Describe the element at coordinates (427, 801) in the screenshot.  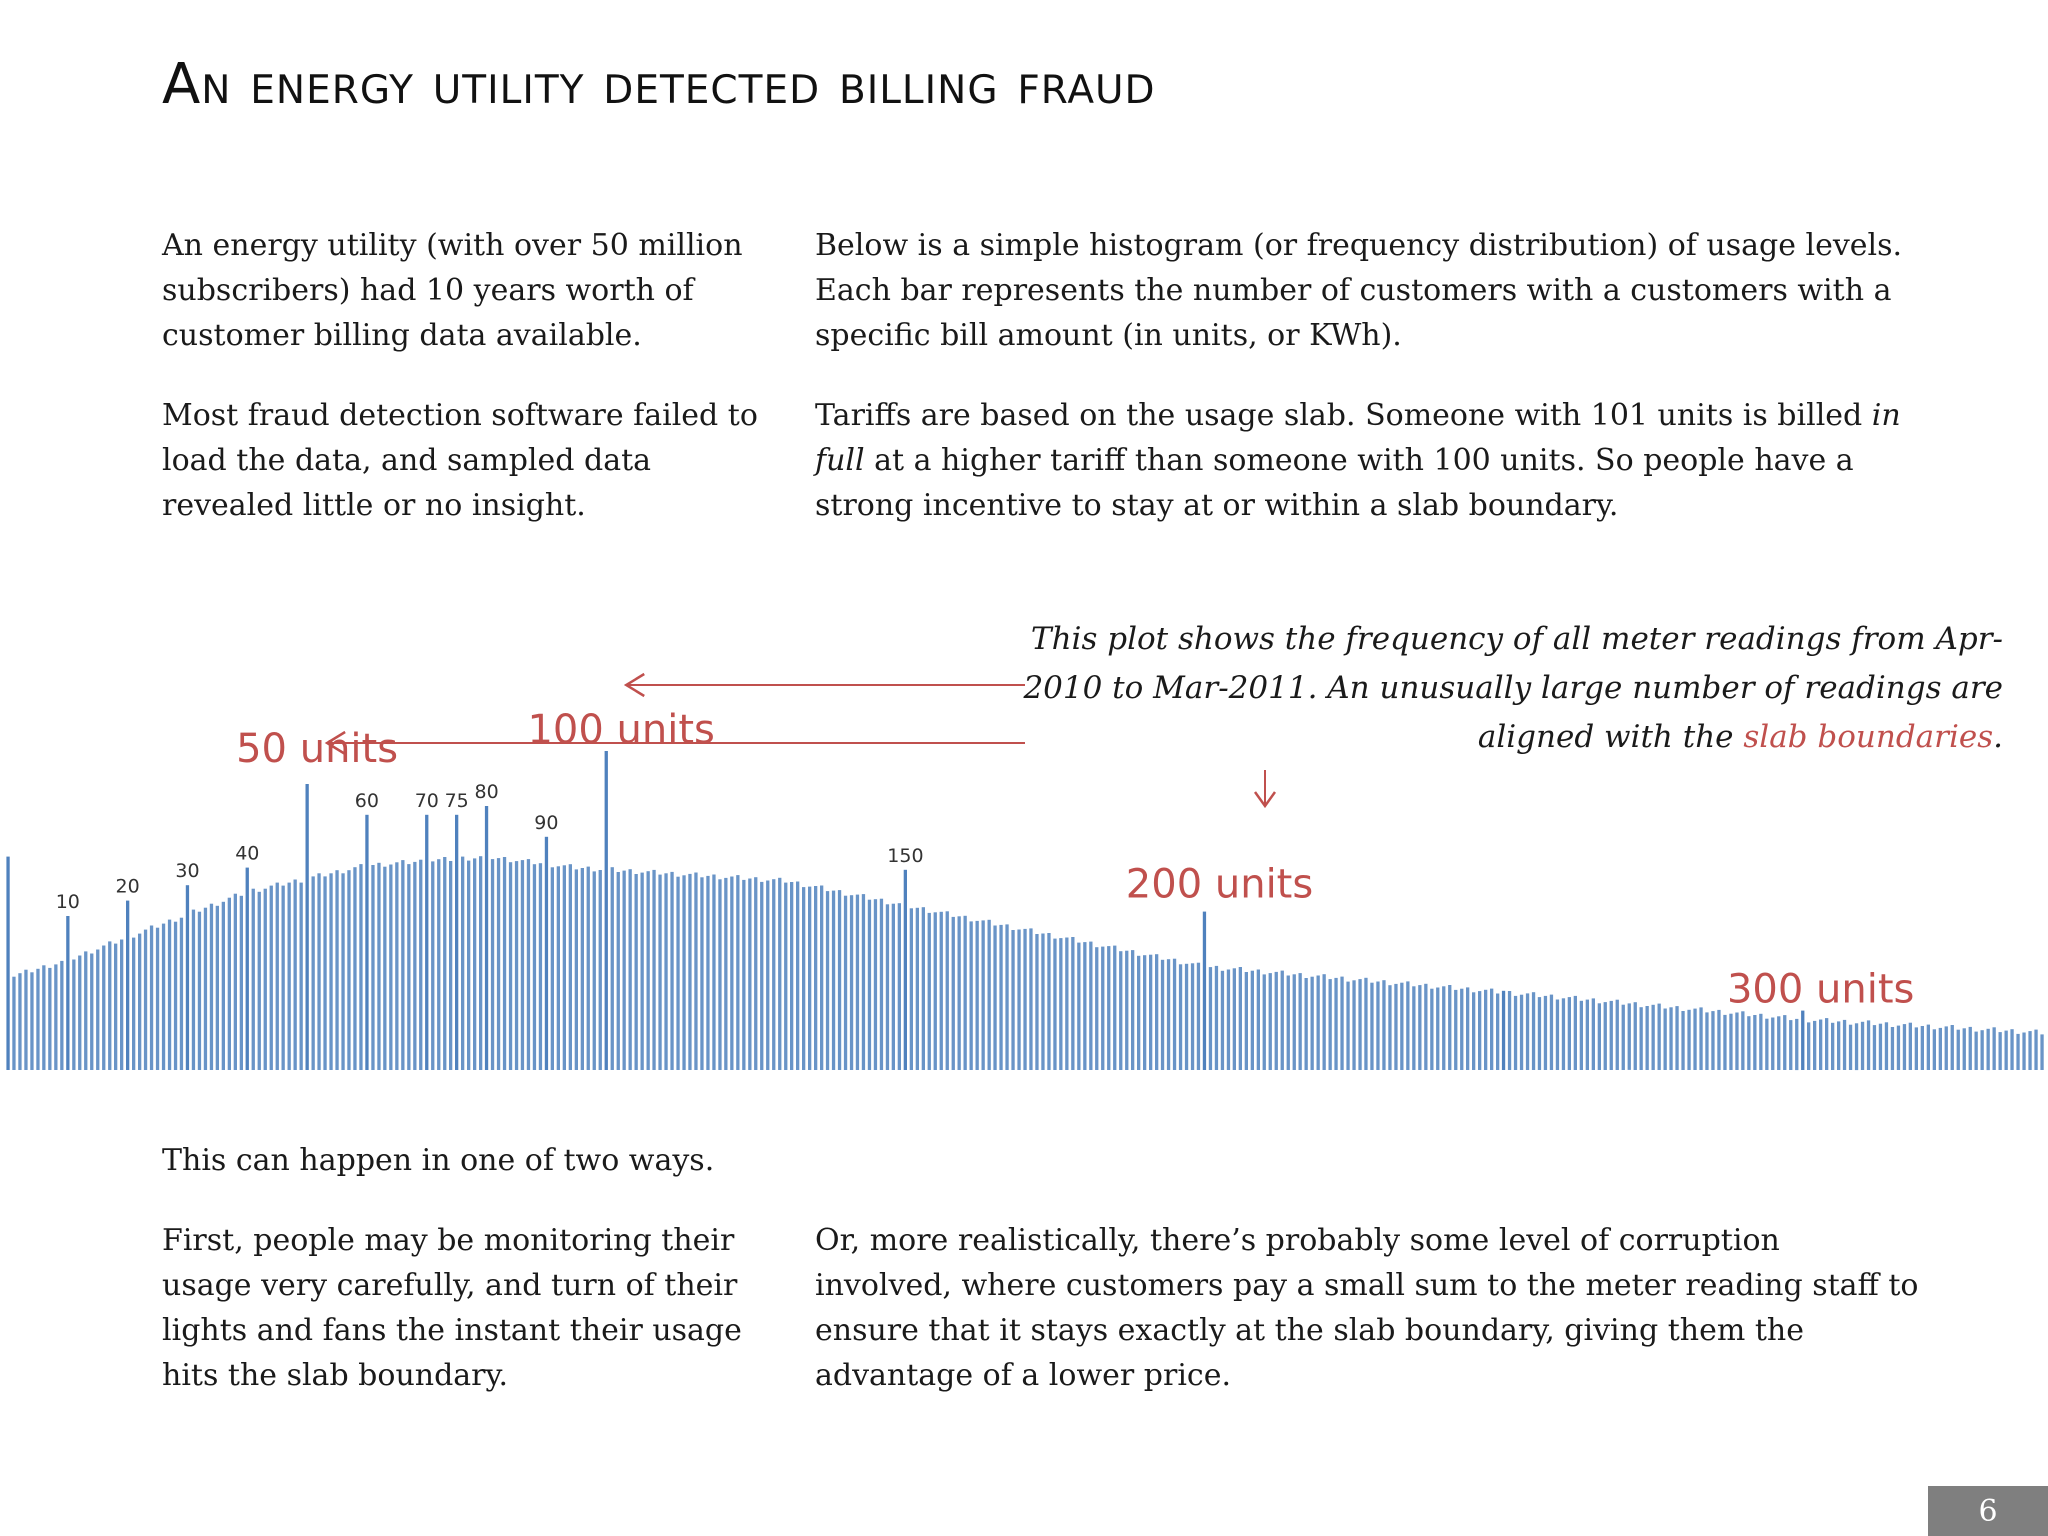
I see `tick-label: 70` at that location.